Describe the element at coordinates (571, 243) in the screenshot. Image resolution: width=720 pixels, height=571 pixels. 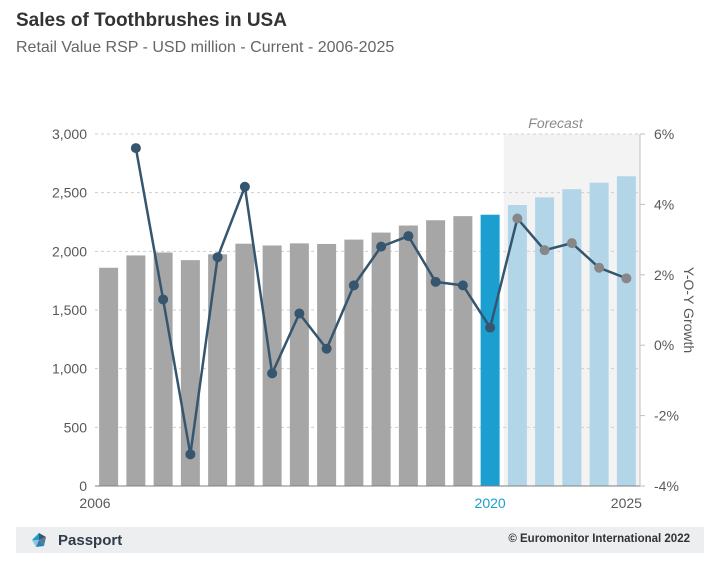
I see `growth-point-2023` at that location.